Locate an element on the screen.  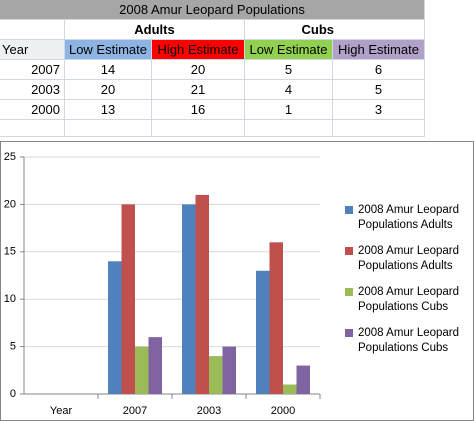
group-header is located at coordinates (32, 30).